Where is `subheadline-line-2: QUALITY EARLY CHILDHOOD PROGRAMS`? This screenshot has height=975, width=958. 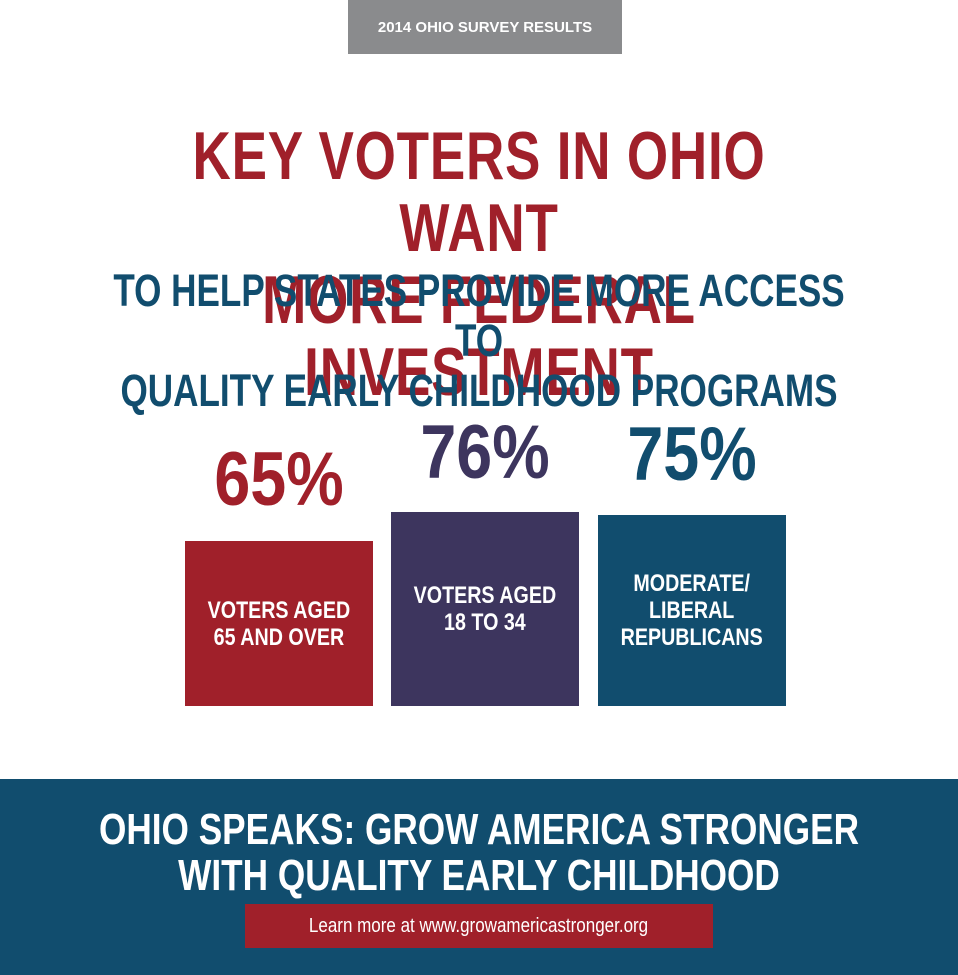
subheadline-line-2: QUALITY EARLY CHILDHOOD PROGRAMS is located at coordinates (479, 390).